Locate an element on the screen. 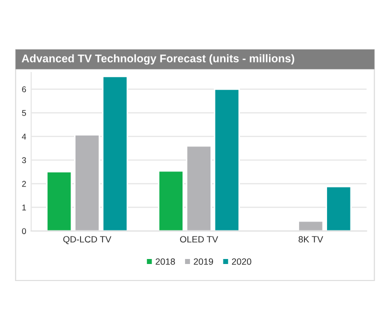 The image size is (390, 330). x-tick-label: OLED TV is located at coordinates (199, 239).